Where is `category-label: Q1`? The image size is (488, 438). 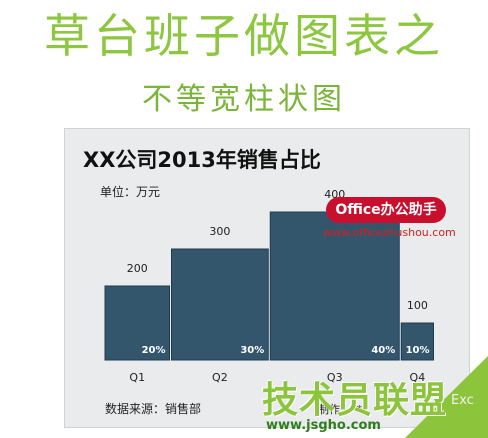 category-label: Q1 is located at coordinates (137, 377).